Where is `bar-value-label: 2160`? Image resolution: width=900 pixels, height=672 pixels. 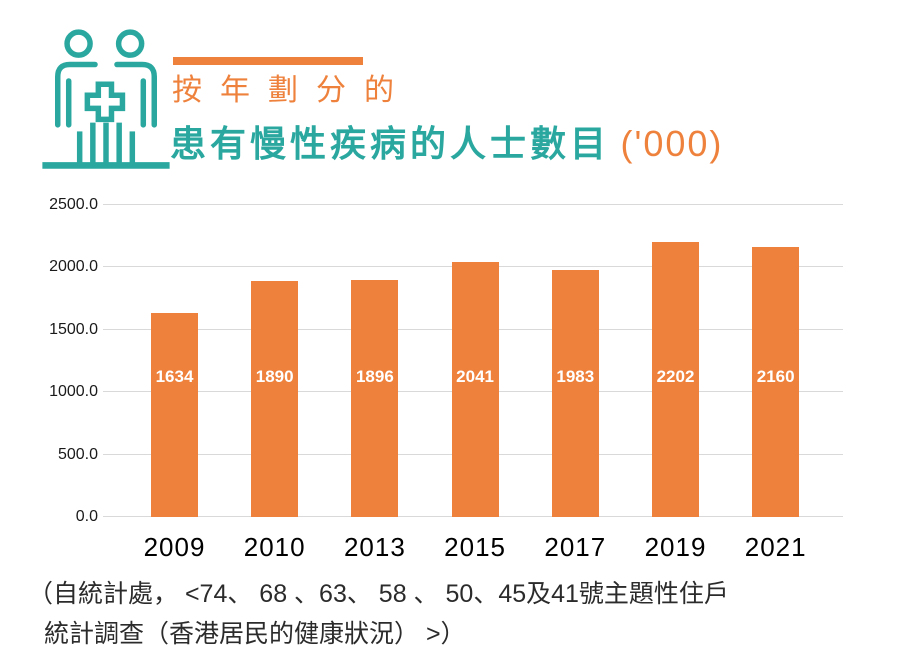
bar-value-label: 2160 is located at coordinates (775, 376).